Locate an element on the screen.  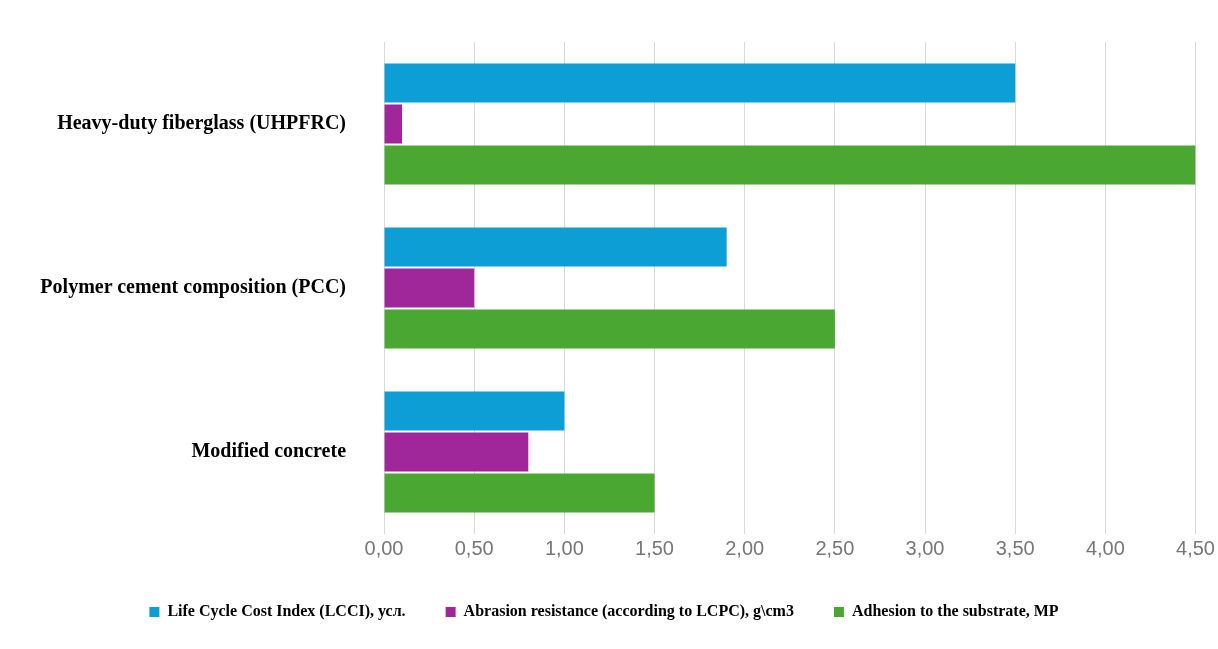
x-tick-label: 1,50 is located at coordinates (654, 547).